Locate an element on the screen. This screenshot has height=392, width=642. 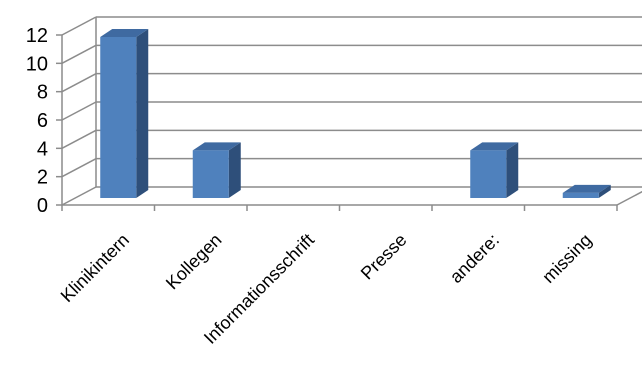
x-tick-label: missing is located at coordinates (566, 258).